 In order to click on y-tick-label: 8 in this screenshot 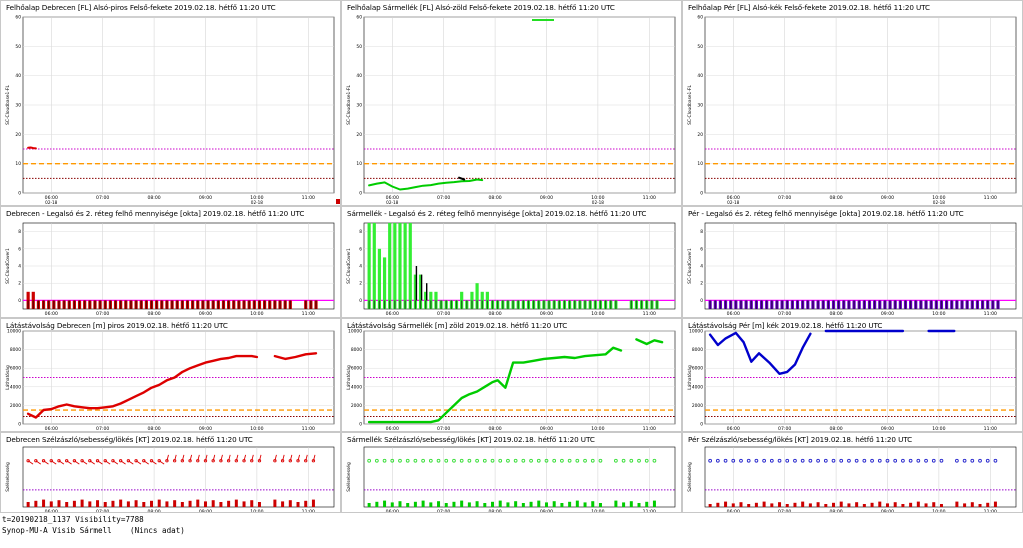, I will do `click(701, 232)`.